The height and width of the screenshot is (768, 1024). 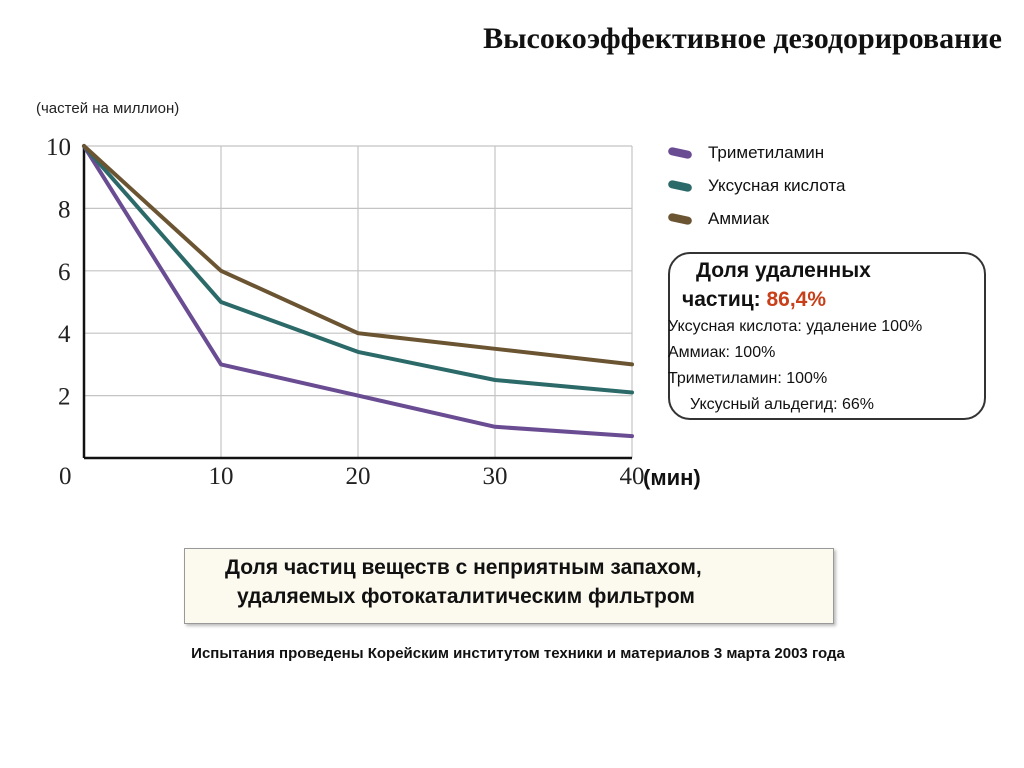 What do you see at coordinates (742, 38) in the screenshot?
I see `page-title: Высокоэффективное дезодорирование` at bounding box center [742, 38].